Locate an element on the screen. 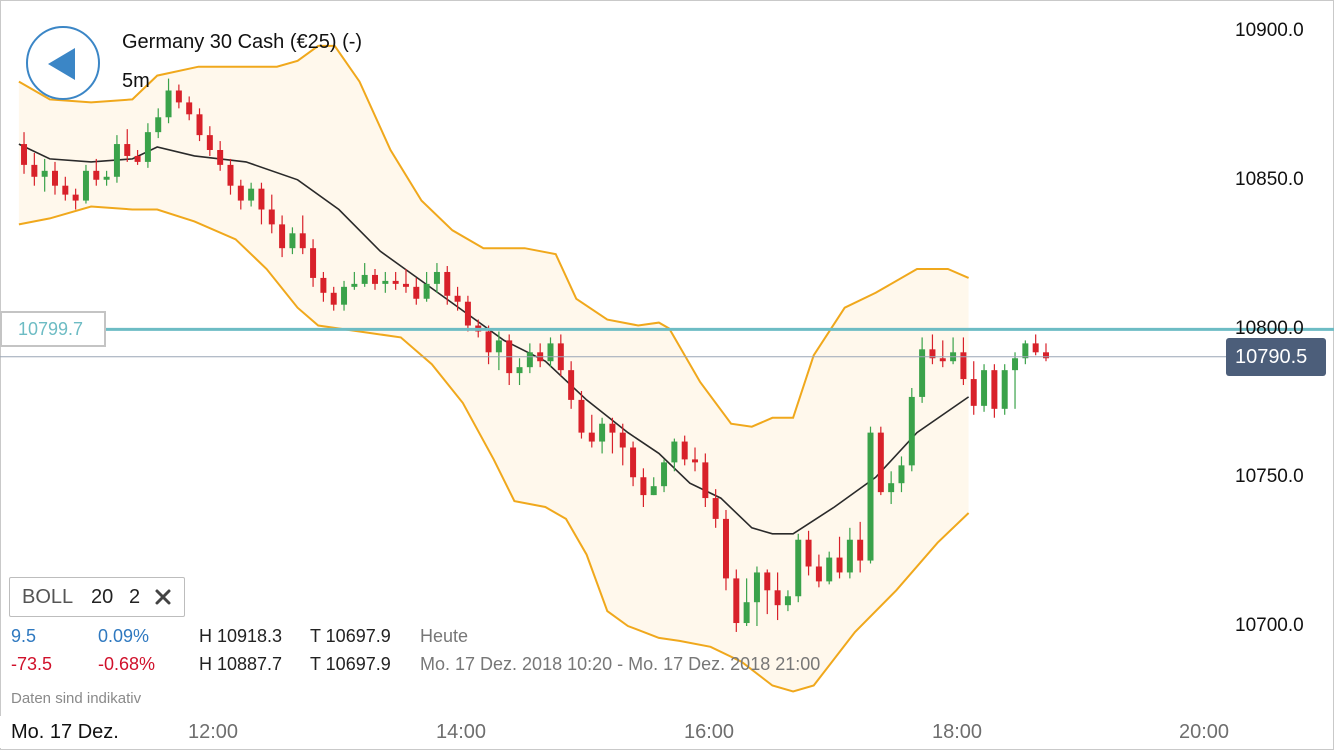 This screenshot has width=1334, height=750. x-tick-label: 20:00 is located at coordinates (1204, 732).